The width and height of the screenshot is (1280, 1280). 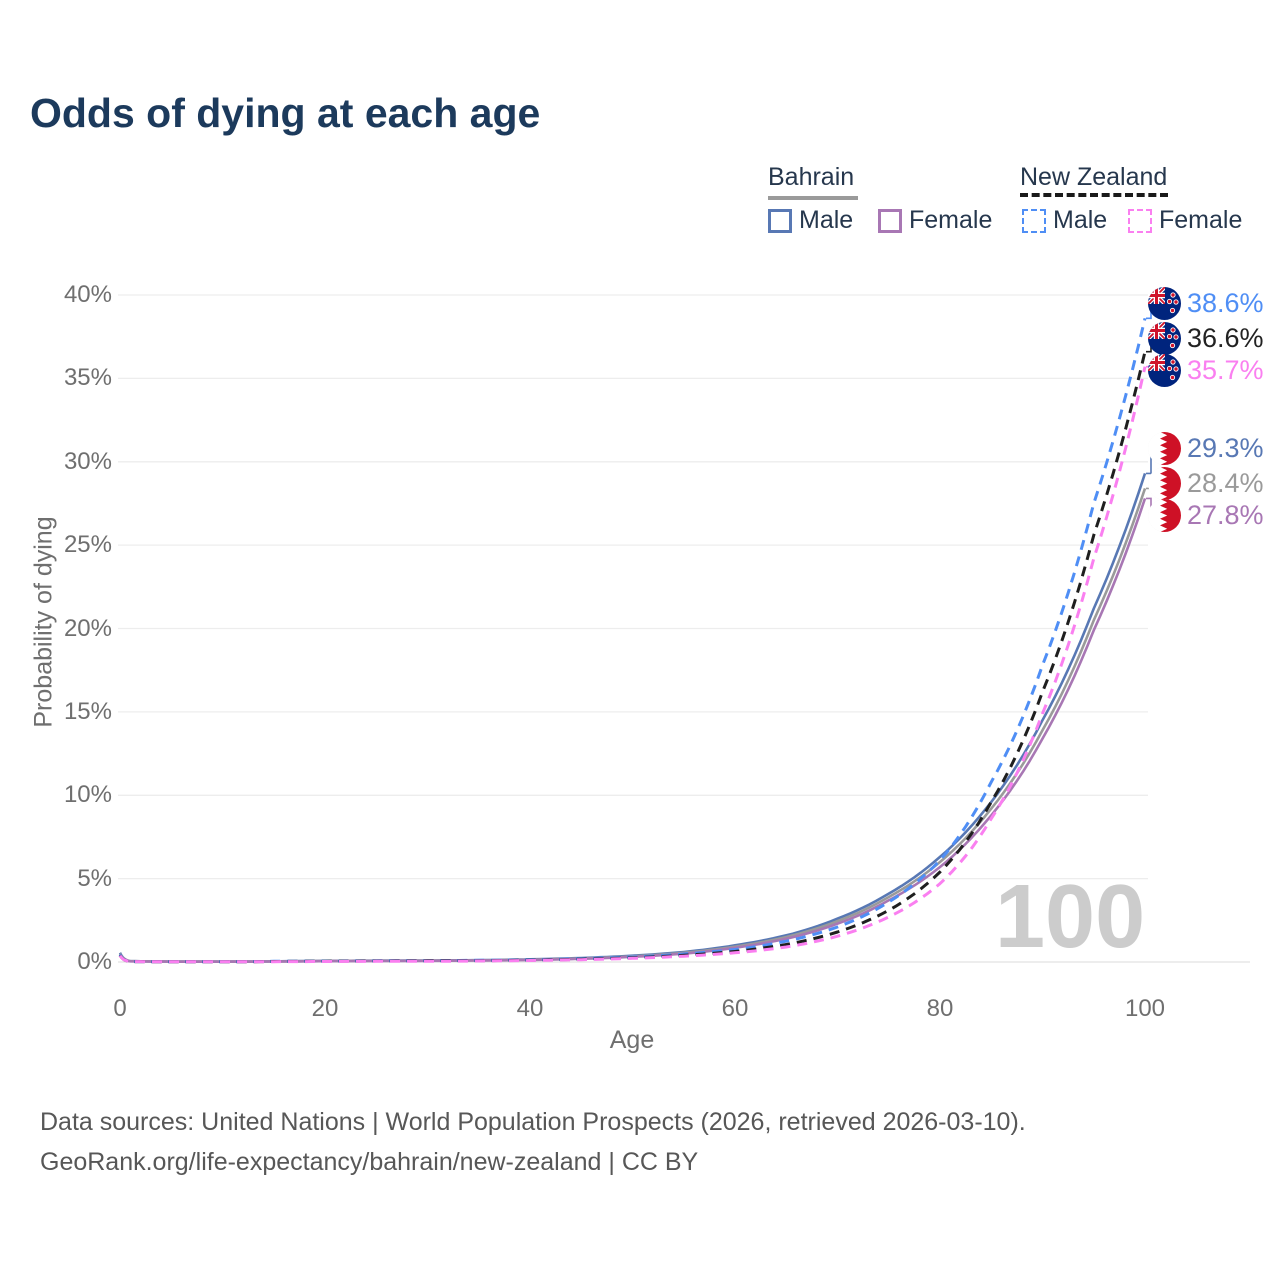 What do you see at coordinates (87, 461) in the screenshot?
I see `y-tick-label: 30%` at bounding box center [87, 461].